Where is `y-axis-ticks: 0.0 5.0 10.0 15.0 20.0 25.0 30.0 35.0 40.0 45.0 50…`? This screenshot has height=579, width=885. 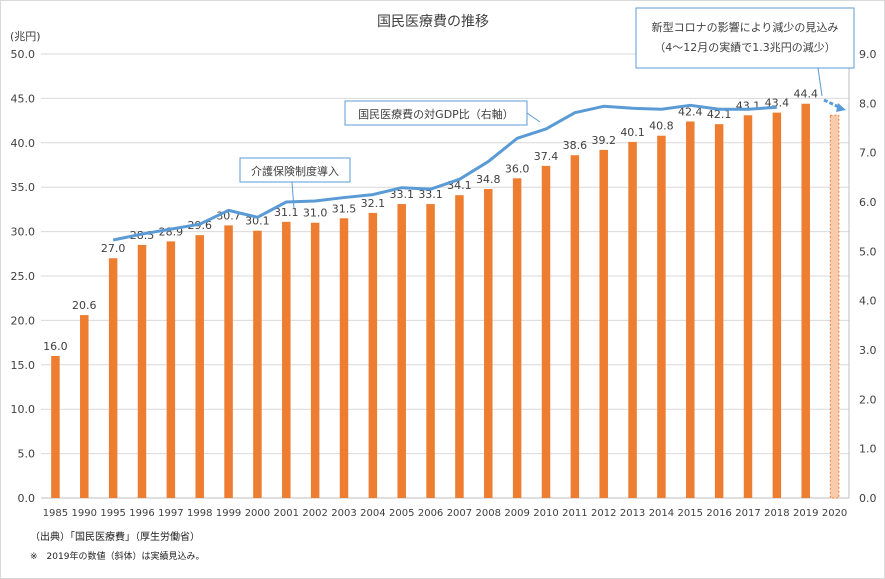 y-axis-ticks: 0.0 5.0 10.0 15.0 20.0 25.0 30.0 35.0 40.0 45.0 50… is located at coordinates (23, 276).